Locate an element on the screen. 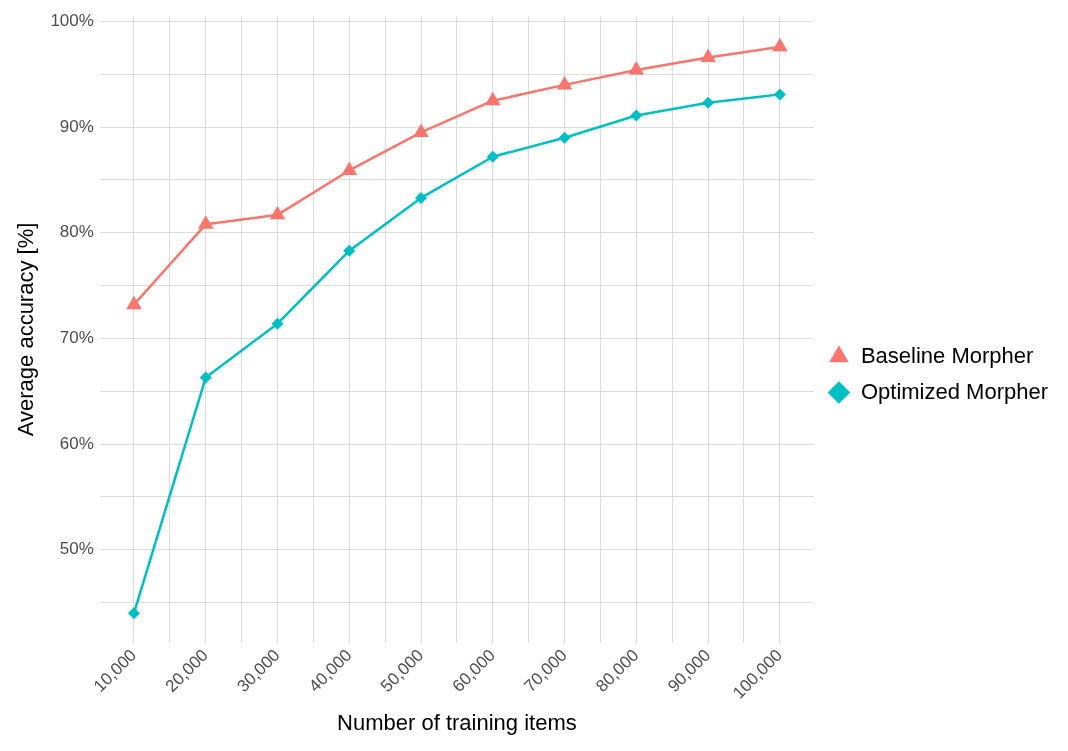  legend-label: Baseline Morpher is located at coordinates (947, 355).